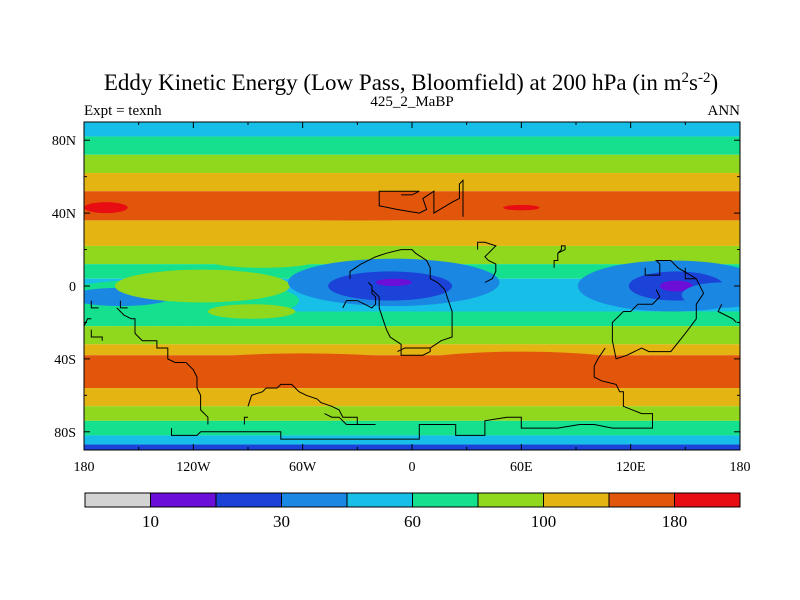 The image size is (800, 600). I want to click on season-label: ANN, so click(724, 111).